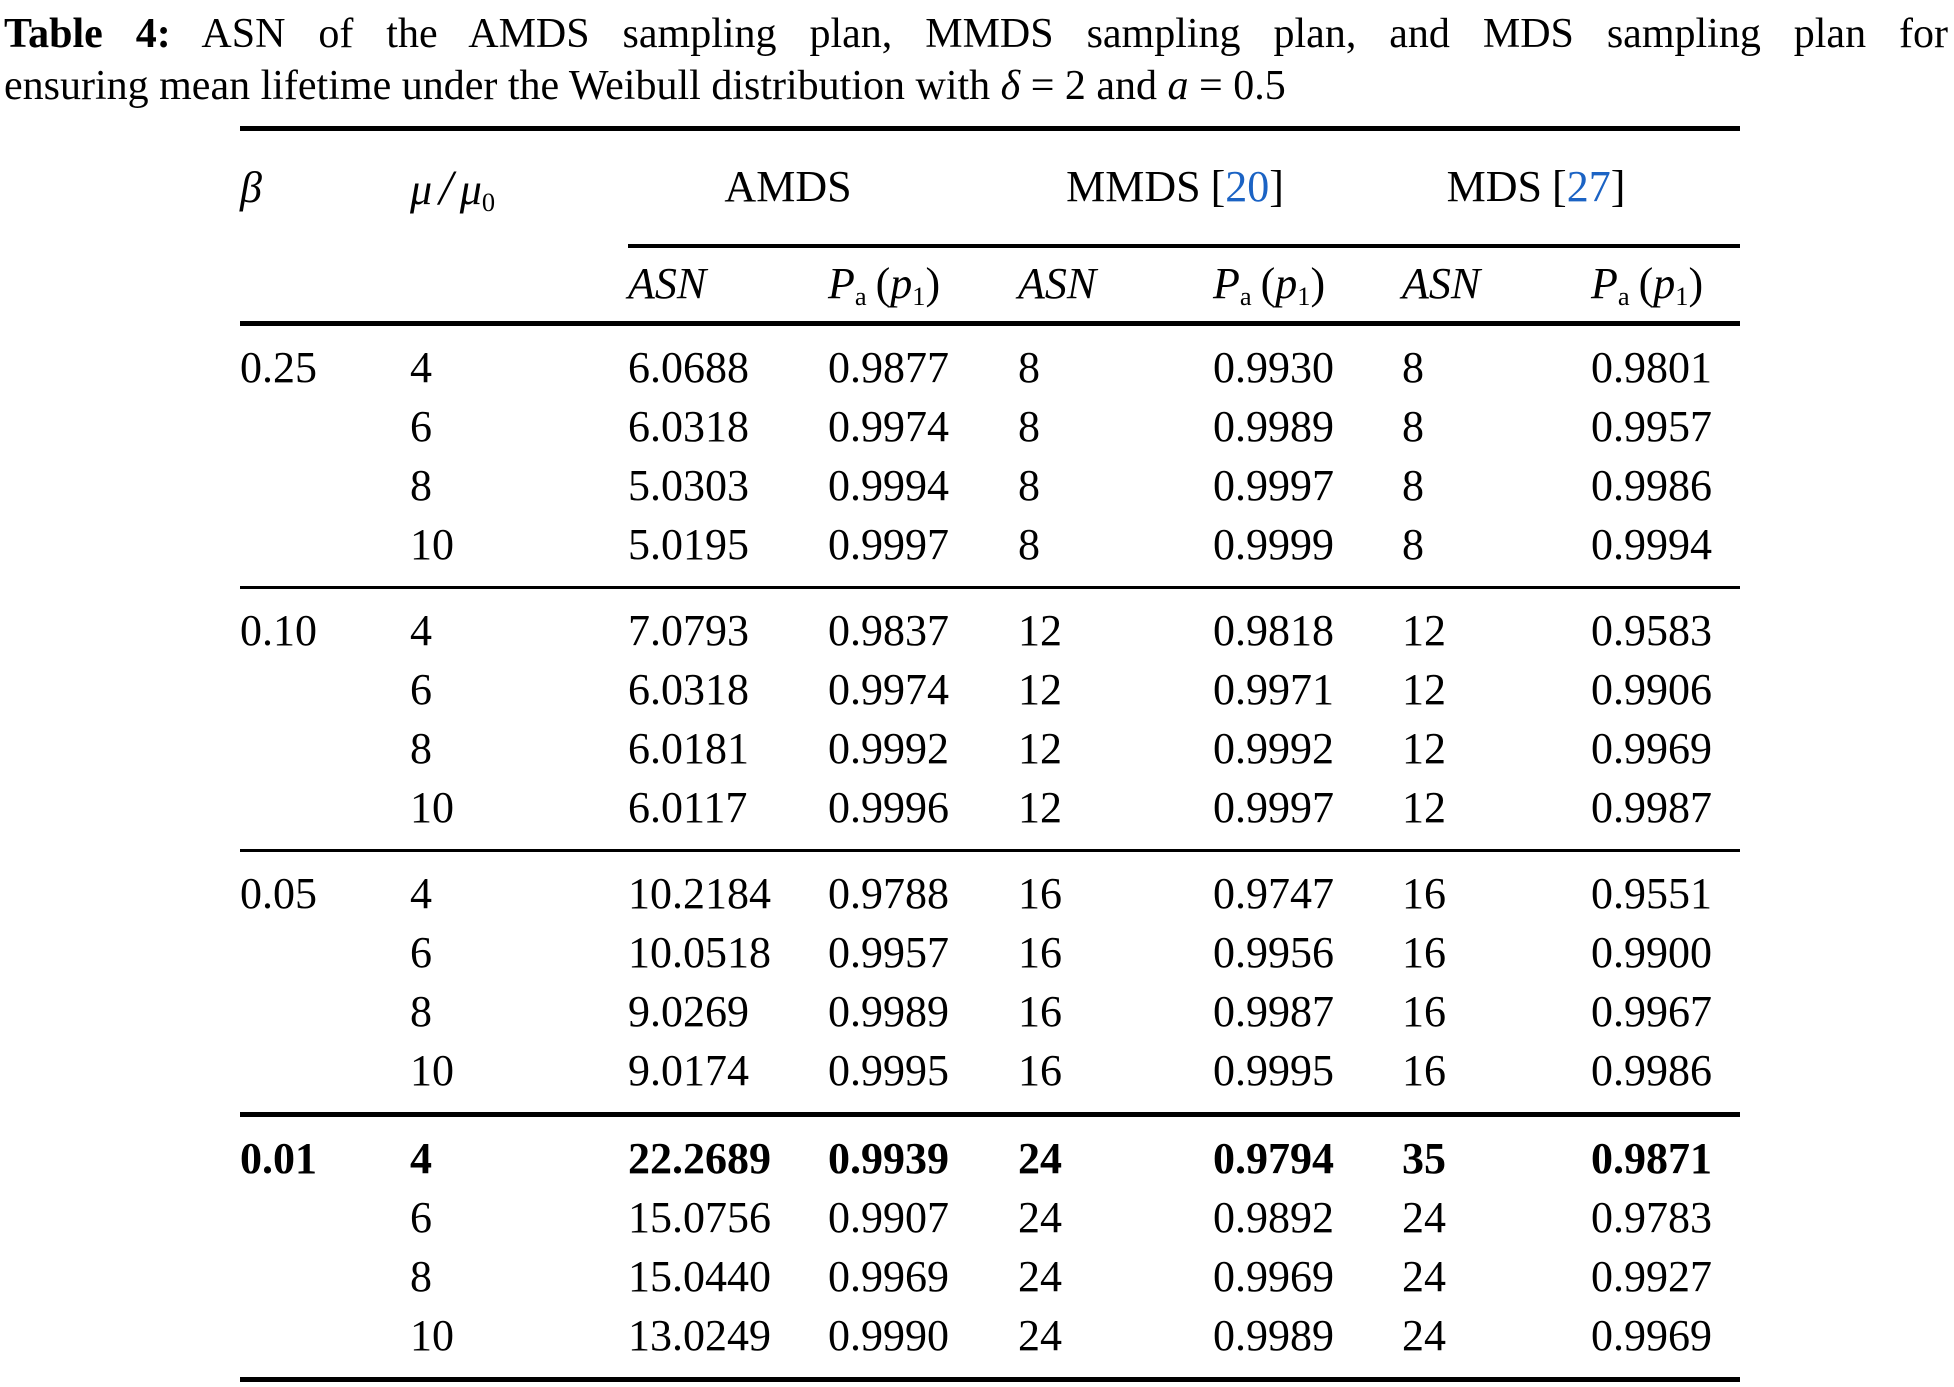 The height and width of the screenshot is (1387, 1954). I want to click on cell-mmds-pa: 0.9995, so click(1273, 1070).